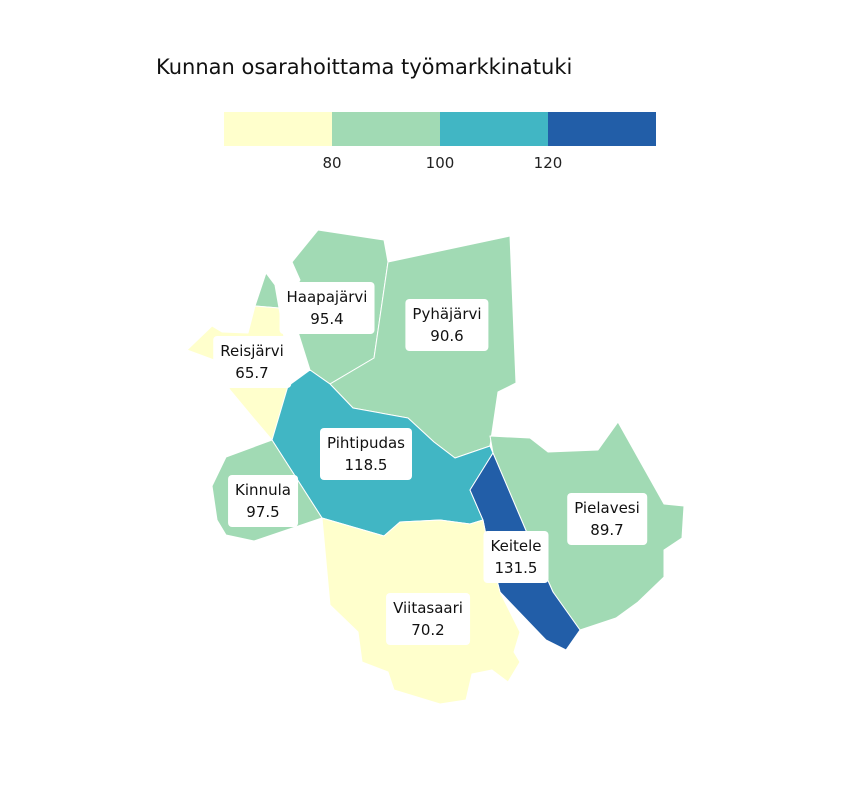 The image size is (864, 792). What do you see at coordinates (548, 163) in the screenshot?
I see `legend-tick-120: 120` at bounding box center [548, 163].